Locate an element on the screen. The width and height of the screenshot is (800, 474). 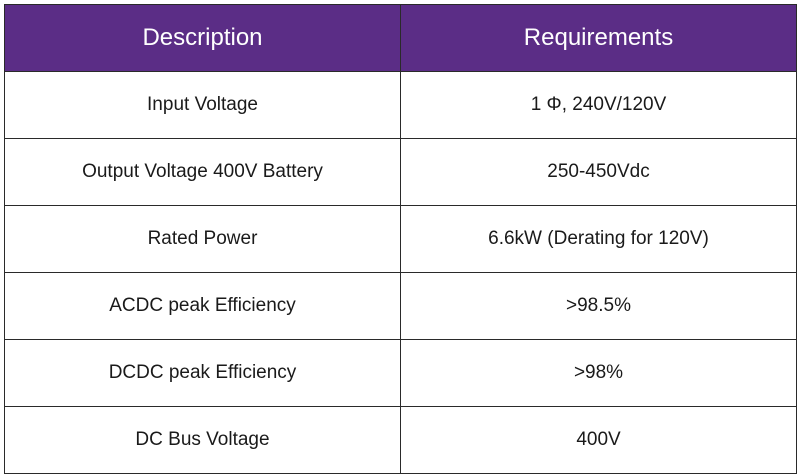
table-header-row: Description Requirements is located at coordinates (400, 38).